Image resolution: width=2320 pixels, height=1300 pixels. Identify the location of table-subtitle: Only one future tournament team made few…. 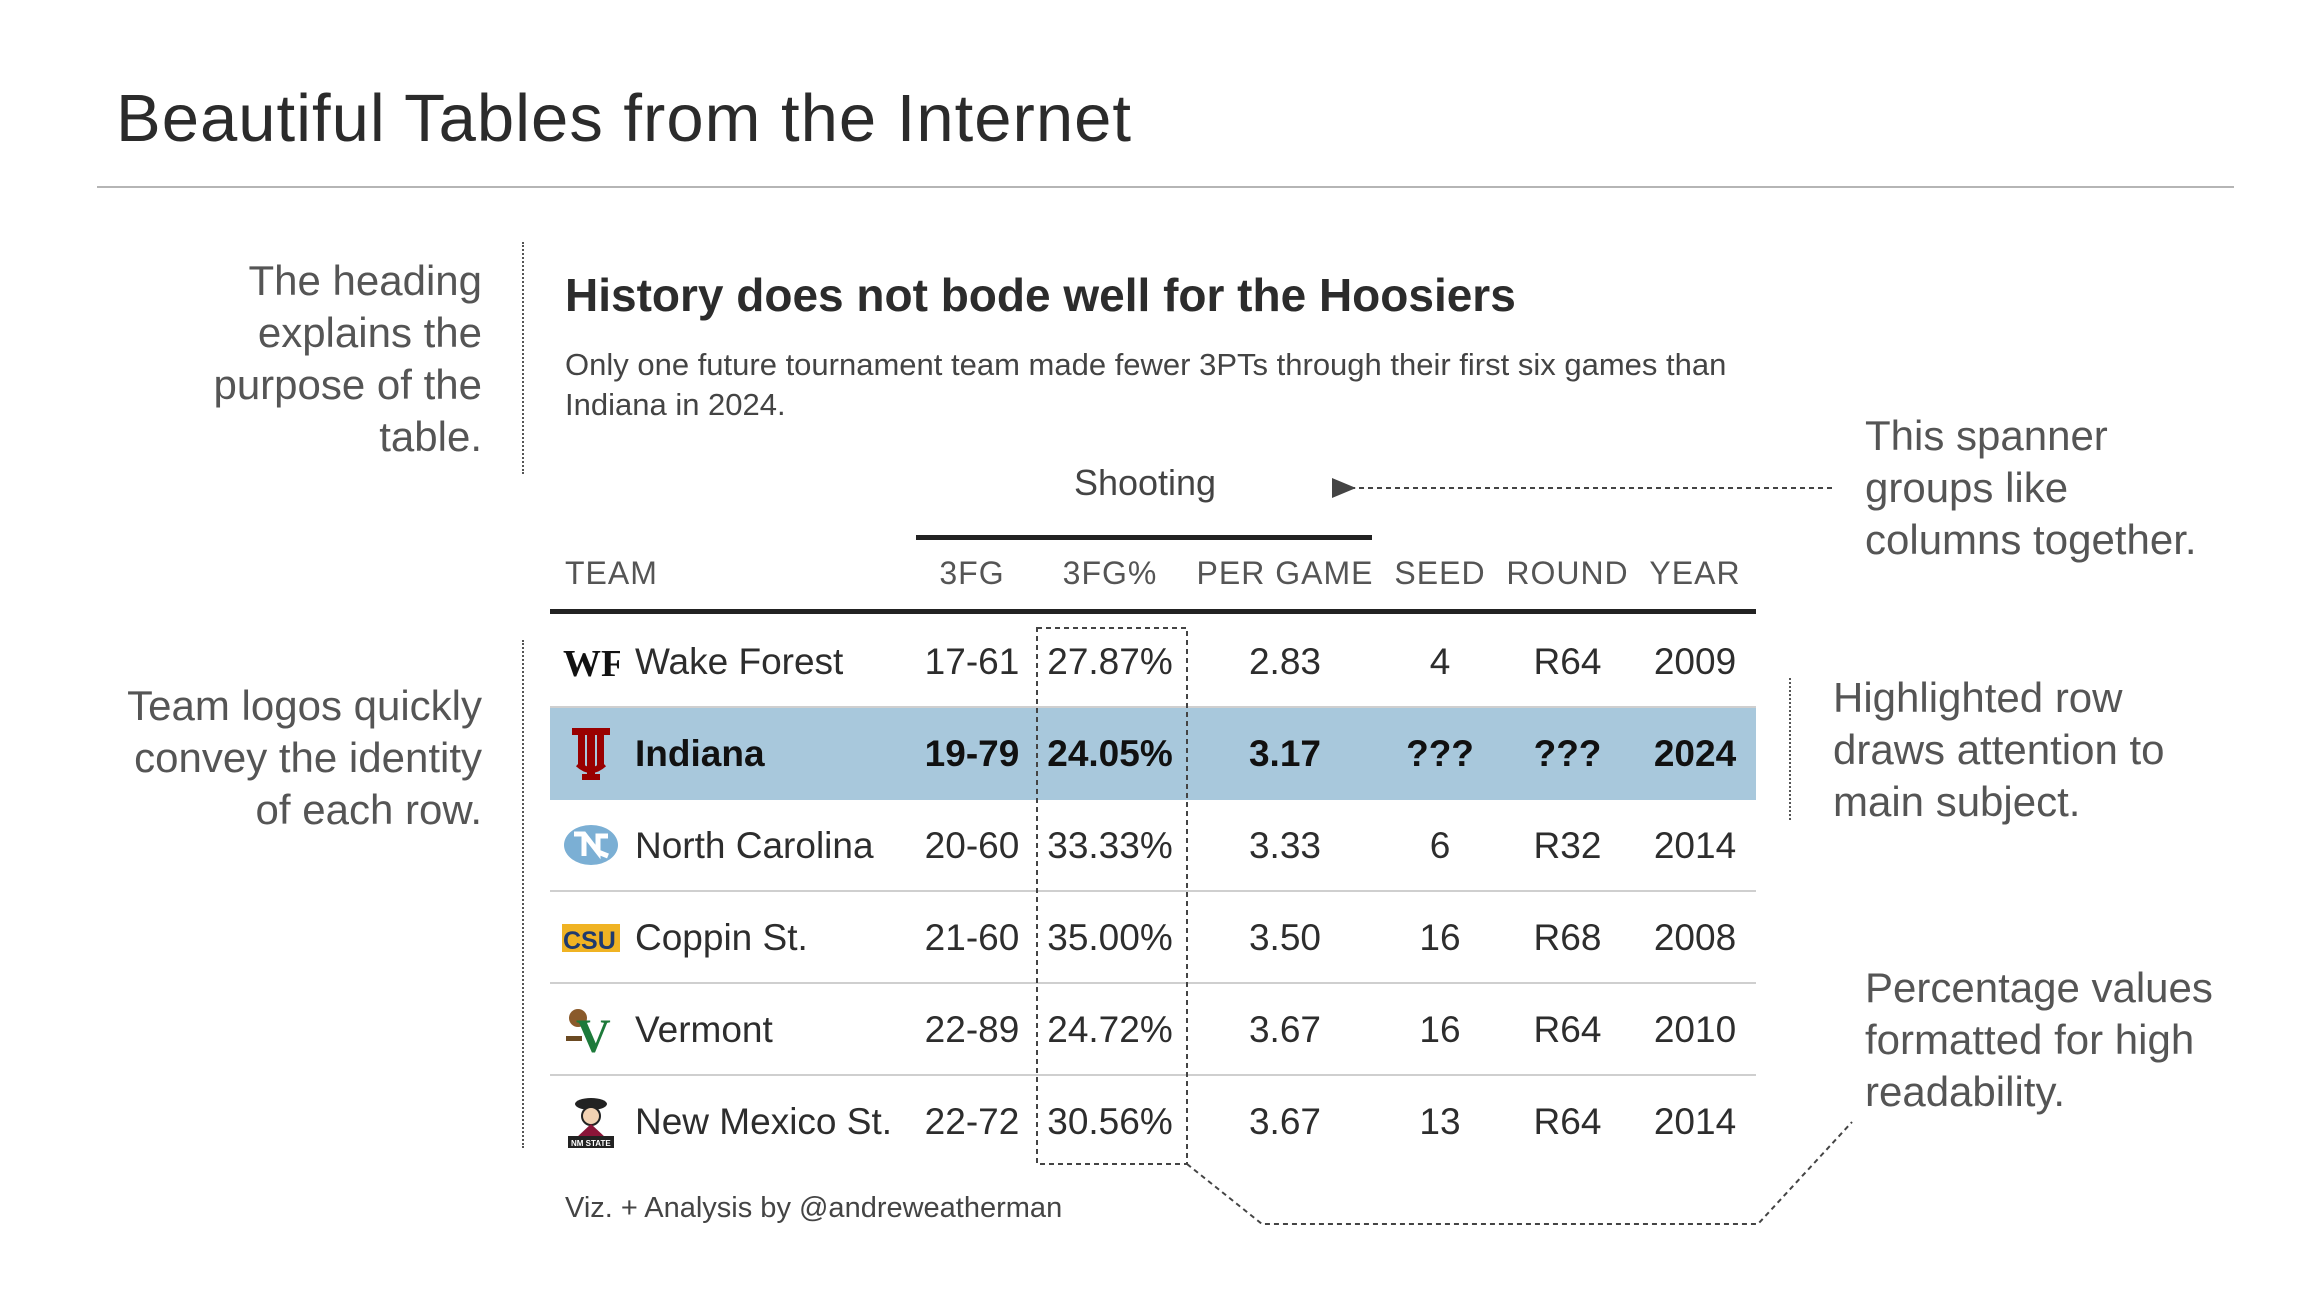
(1146, 384).